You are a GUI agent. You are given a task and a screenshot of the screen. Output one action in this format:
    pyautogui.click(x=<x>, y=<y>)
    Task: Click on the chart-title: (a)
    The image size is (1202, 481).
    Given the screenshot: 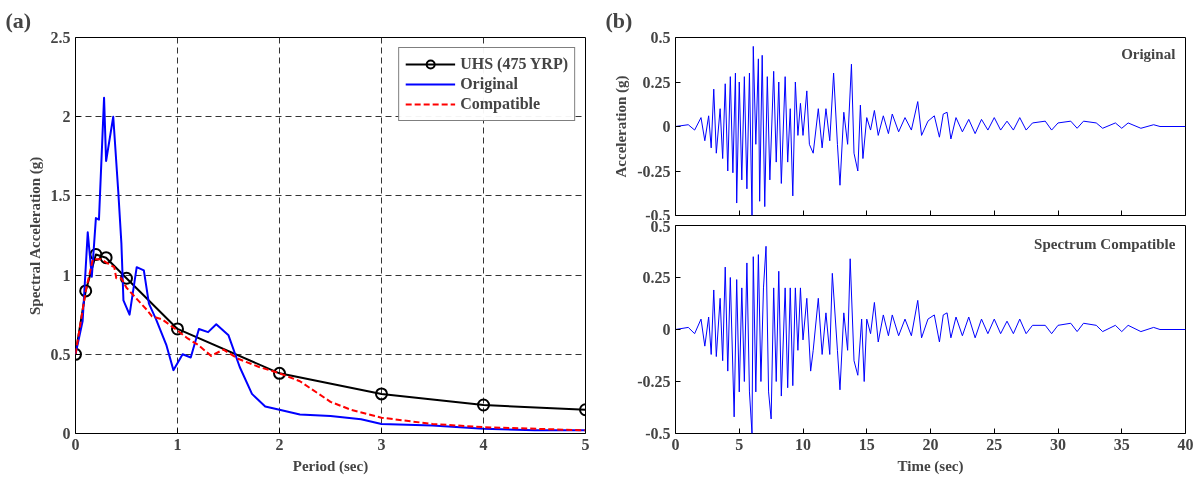 What is the action you would take?
    pyautogui.click(x=18, y=20)
    